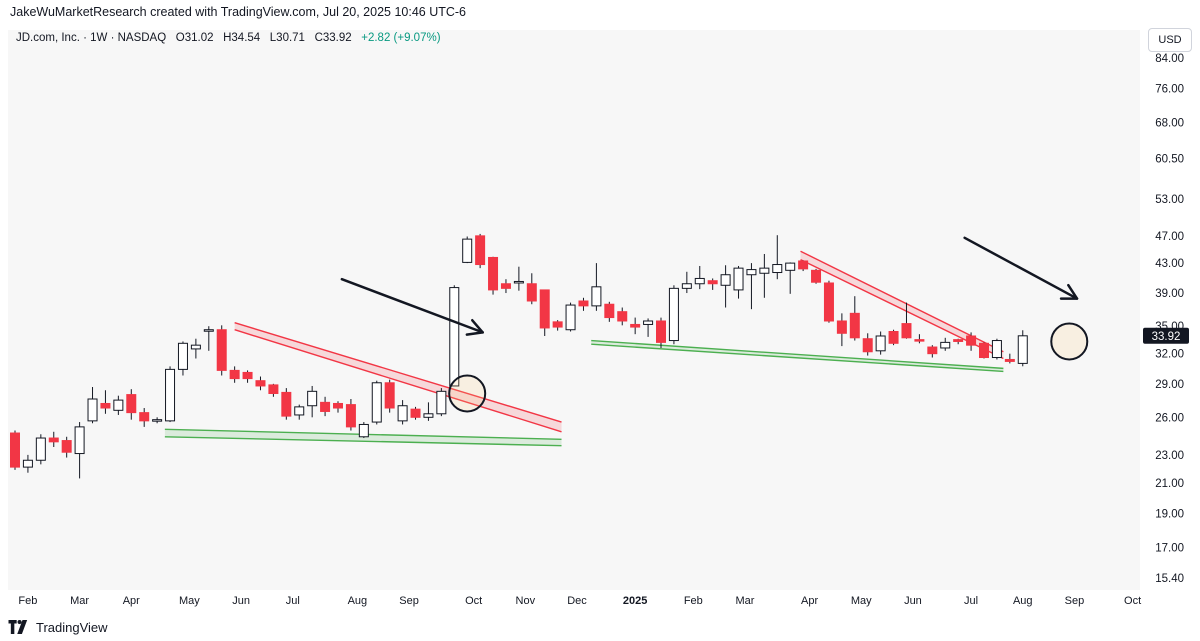 This screenshot has width=1200, height=641. Describe the element at coordinates (91, 38) in the screenshot. I see `symbol-name: JD.com, Inc. · 1W · NASDAQ` at that location.